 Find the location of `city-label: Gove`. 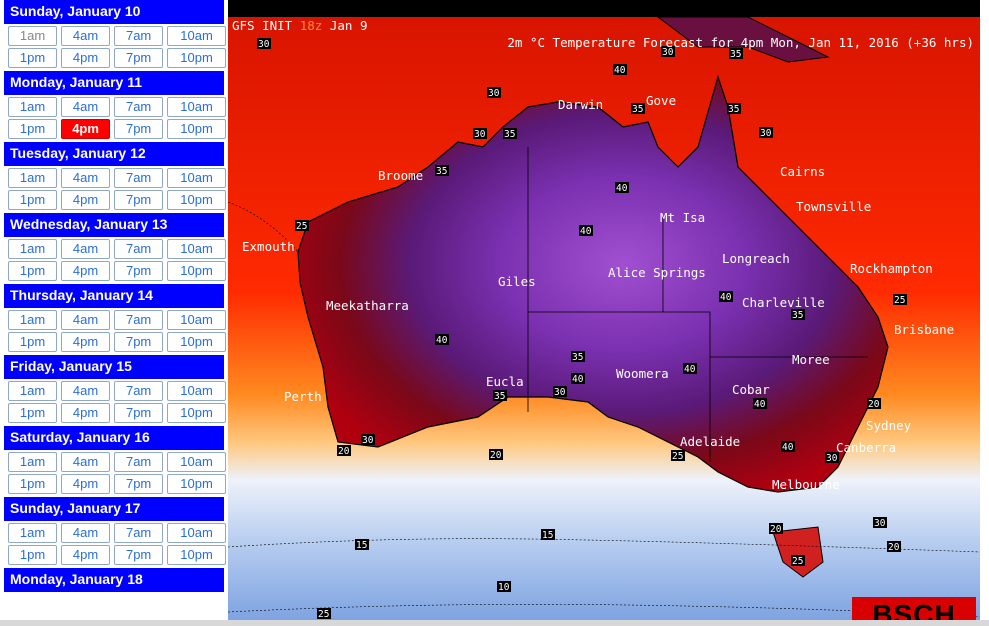

city-label: Gove is located at coordinates (661, 100).